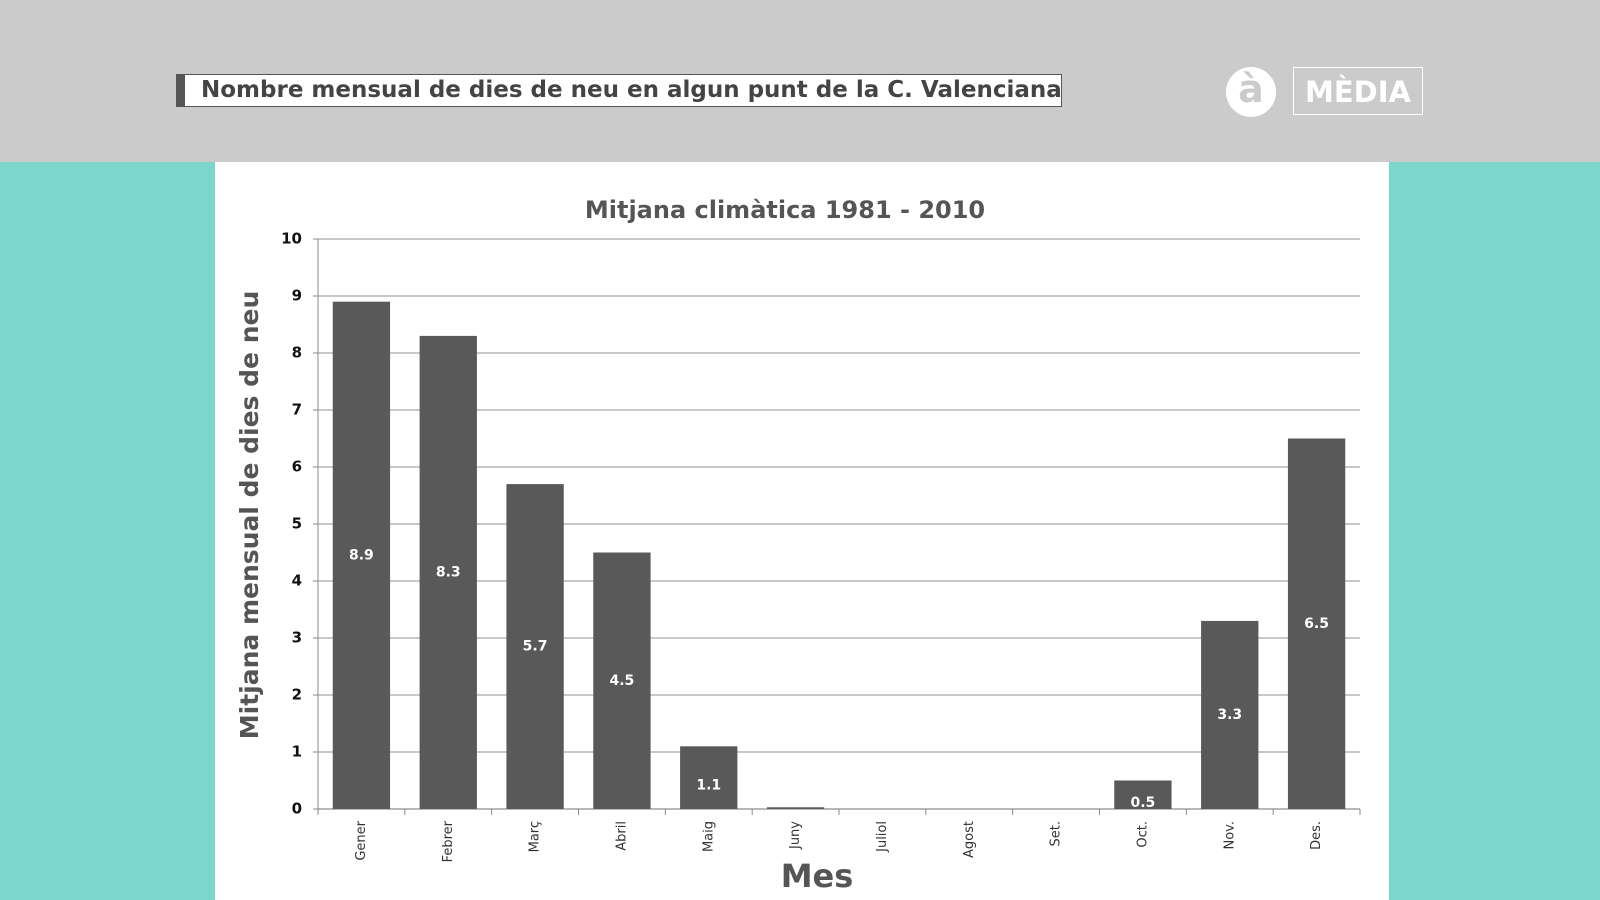  Describe the element at coordinates (969, 839) in the screenshot. I see `x-tick-label: Agost` at that location.